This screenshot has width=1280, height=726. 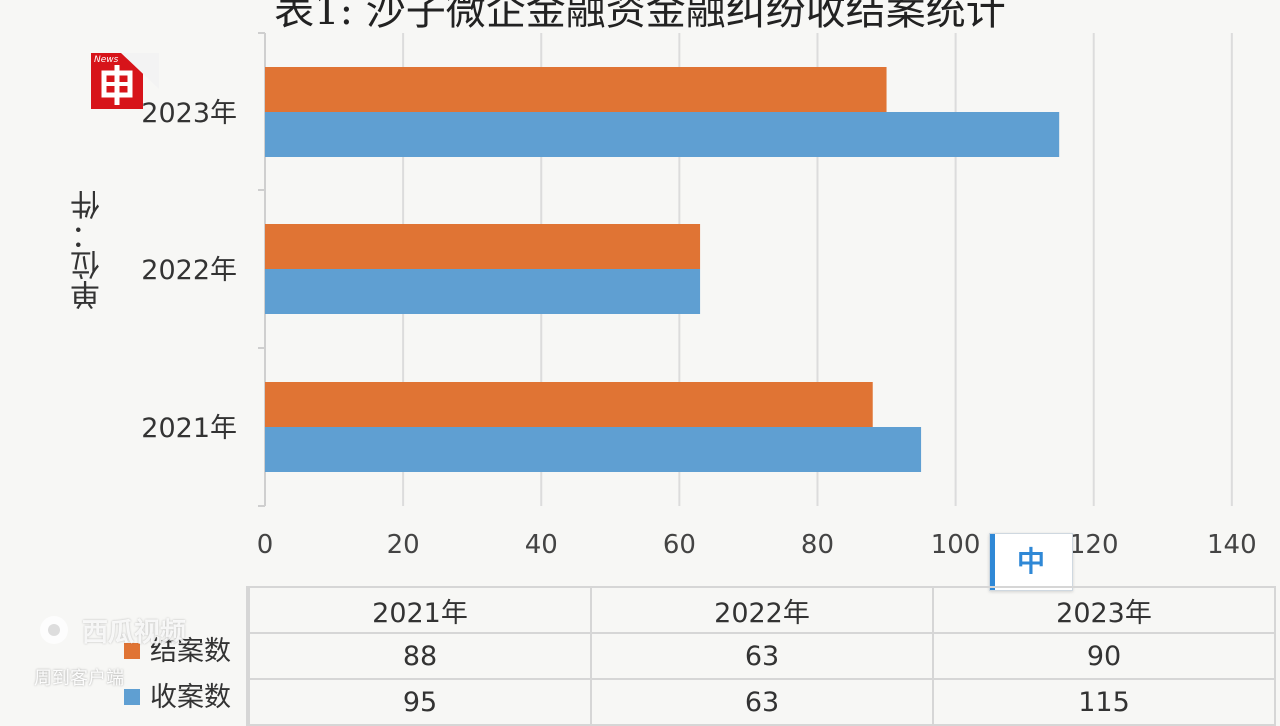 I want to click on watermark-brand: 西瓜视频, so click(x=134, y=633).